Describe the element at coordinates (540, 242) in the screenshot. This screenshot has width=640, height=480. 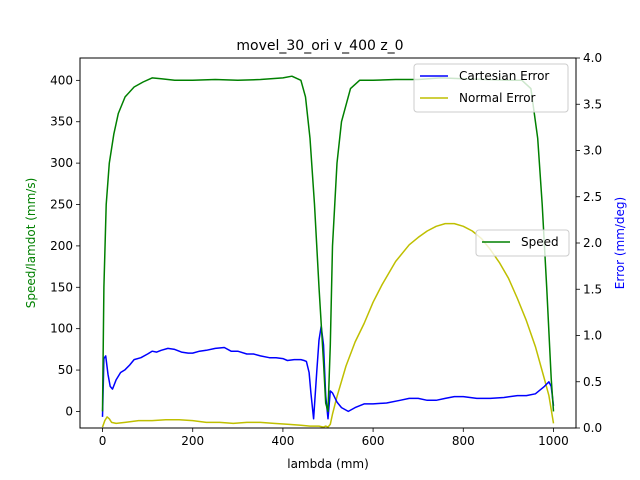
I see `legend-speed-label: Speed` at that location.